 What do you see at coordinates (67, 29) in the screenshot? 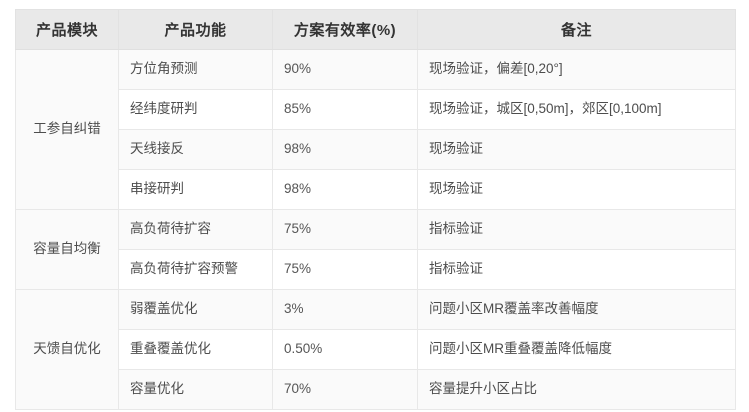
I see `column-header-module: 产品模块` at bounding box center [67, 29].